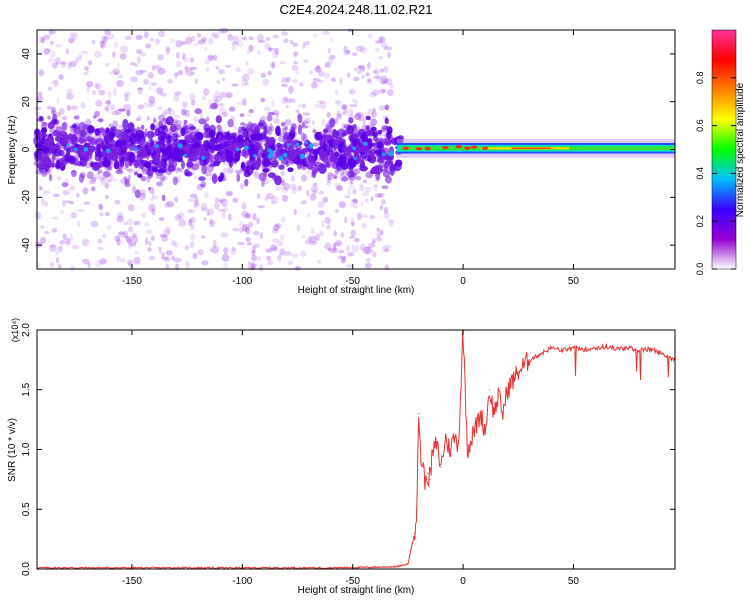 This screenshot has width=750, height=600. Describe the element at coordinates (405, 148) in the screenshot. I see `carrier-hotspot` at that location.